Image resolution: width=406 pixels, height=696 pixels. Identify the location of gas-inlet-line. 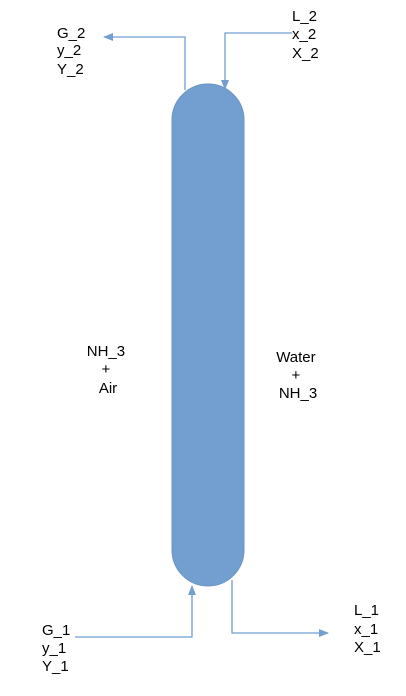
(135, 611).